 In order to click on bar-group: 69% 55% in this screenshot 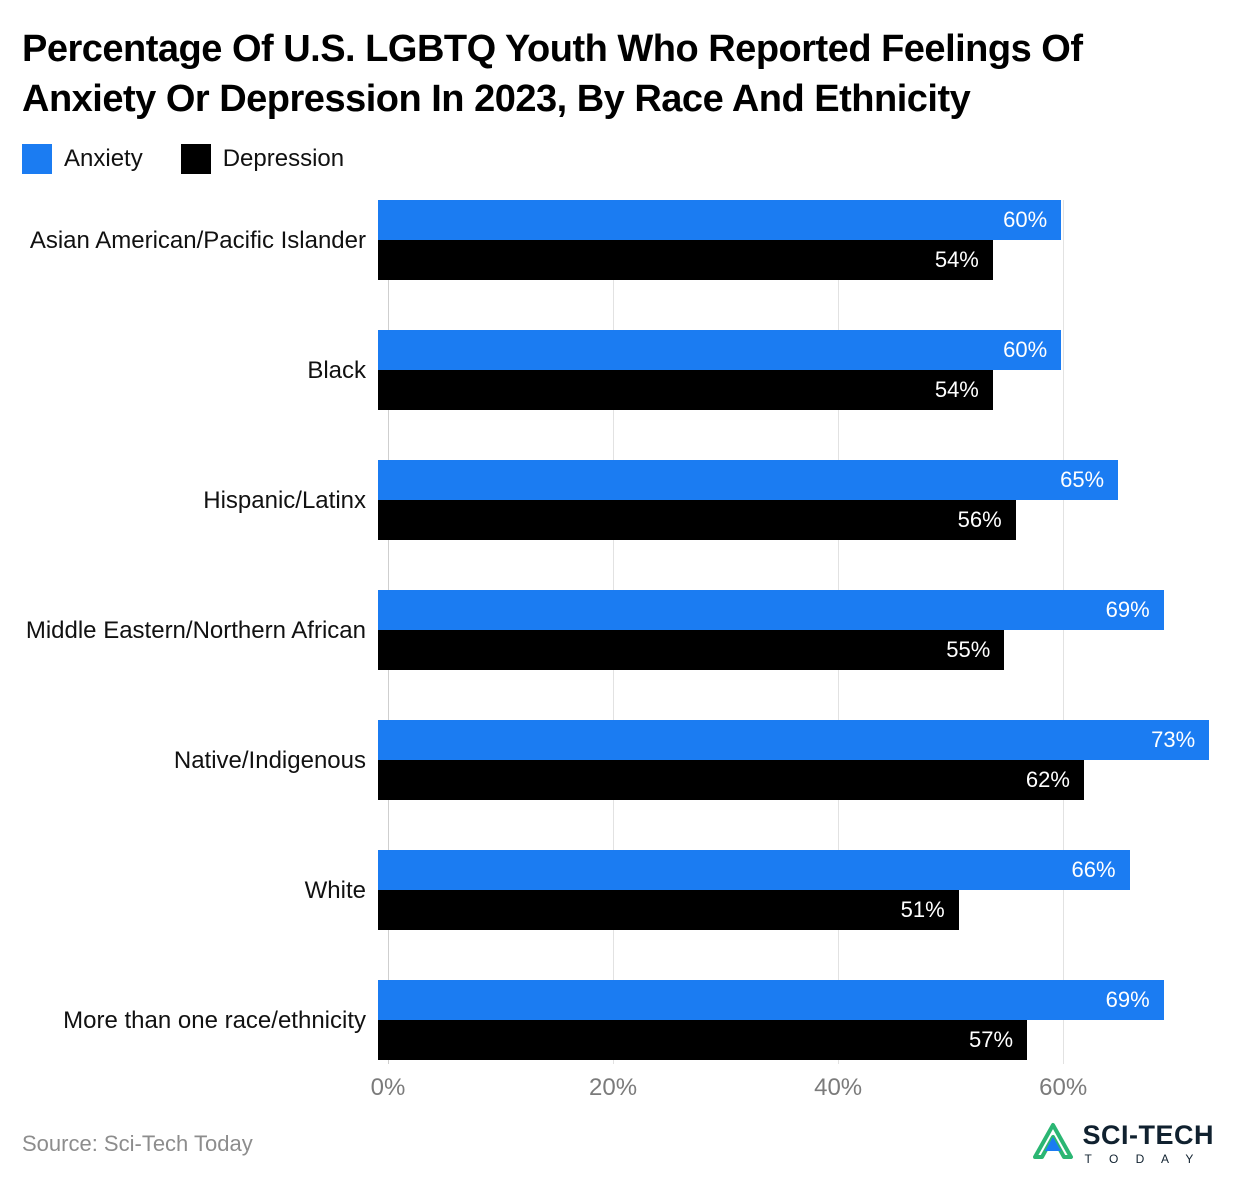, I will do `click(805, 630)`.